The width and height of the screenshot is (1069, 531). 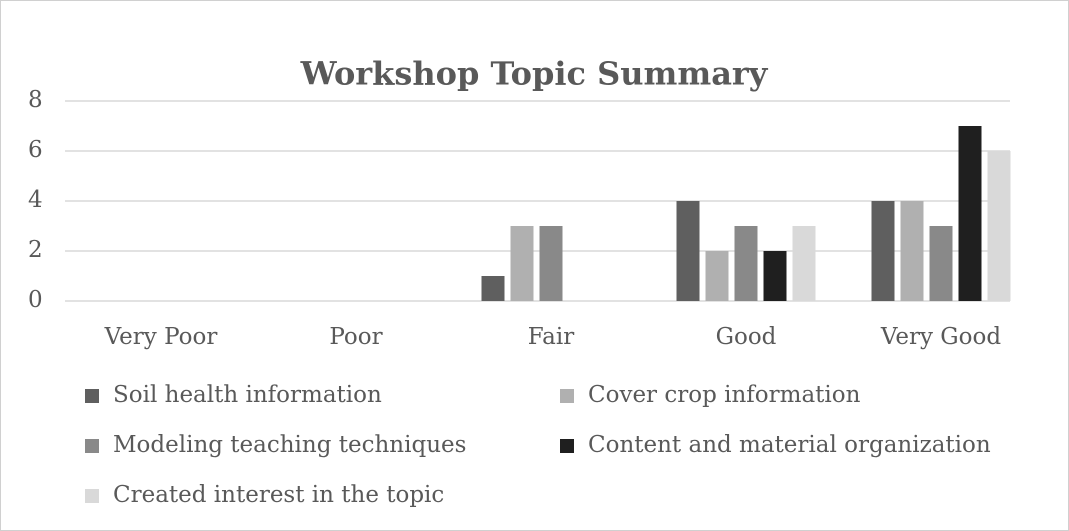 I want to click on y-tick-label: 2, so click(x=35, y=250).